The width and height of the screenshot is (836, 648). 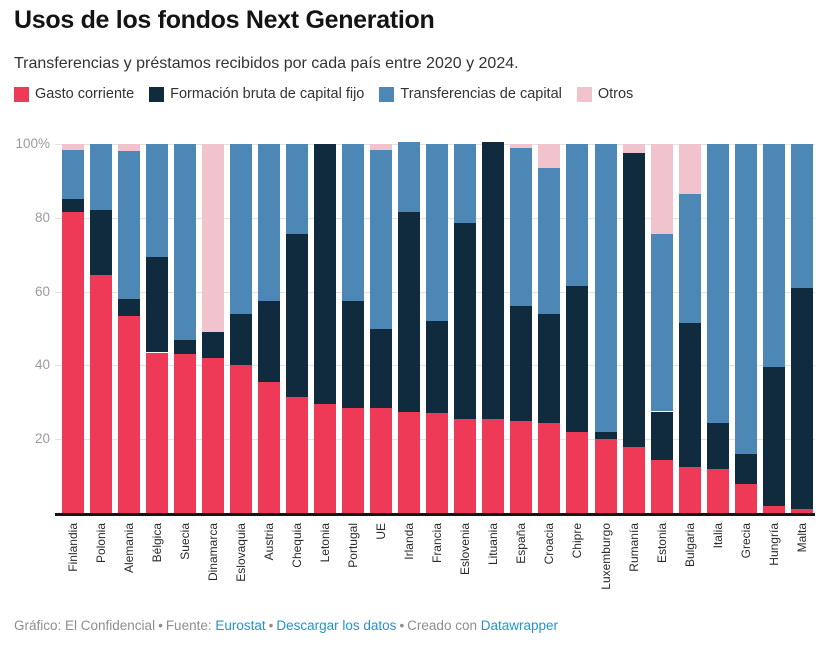 What do you see at coordinates (689, 395) in the screenshot?
I see `bar-segment-bulgaria-formacion-bruta-de-capital-fijo` at bounding box center [689, 395].